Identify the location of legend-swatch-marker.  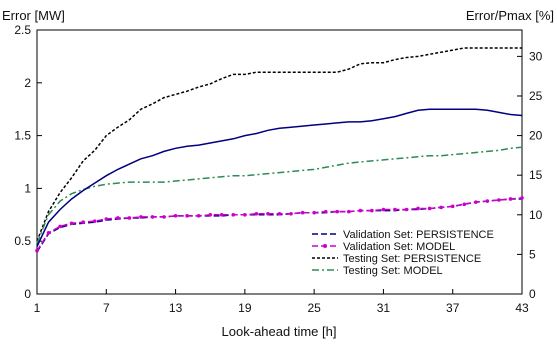
(325, 246).